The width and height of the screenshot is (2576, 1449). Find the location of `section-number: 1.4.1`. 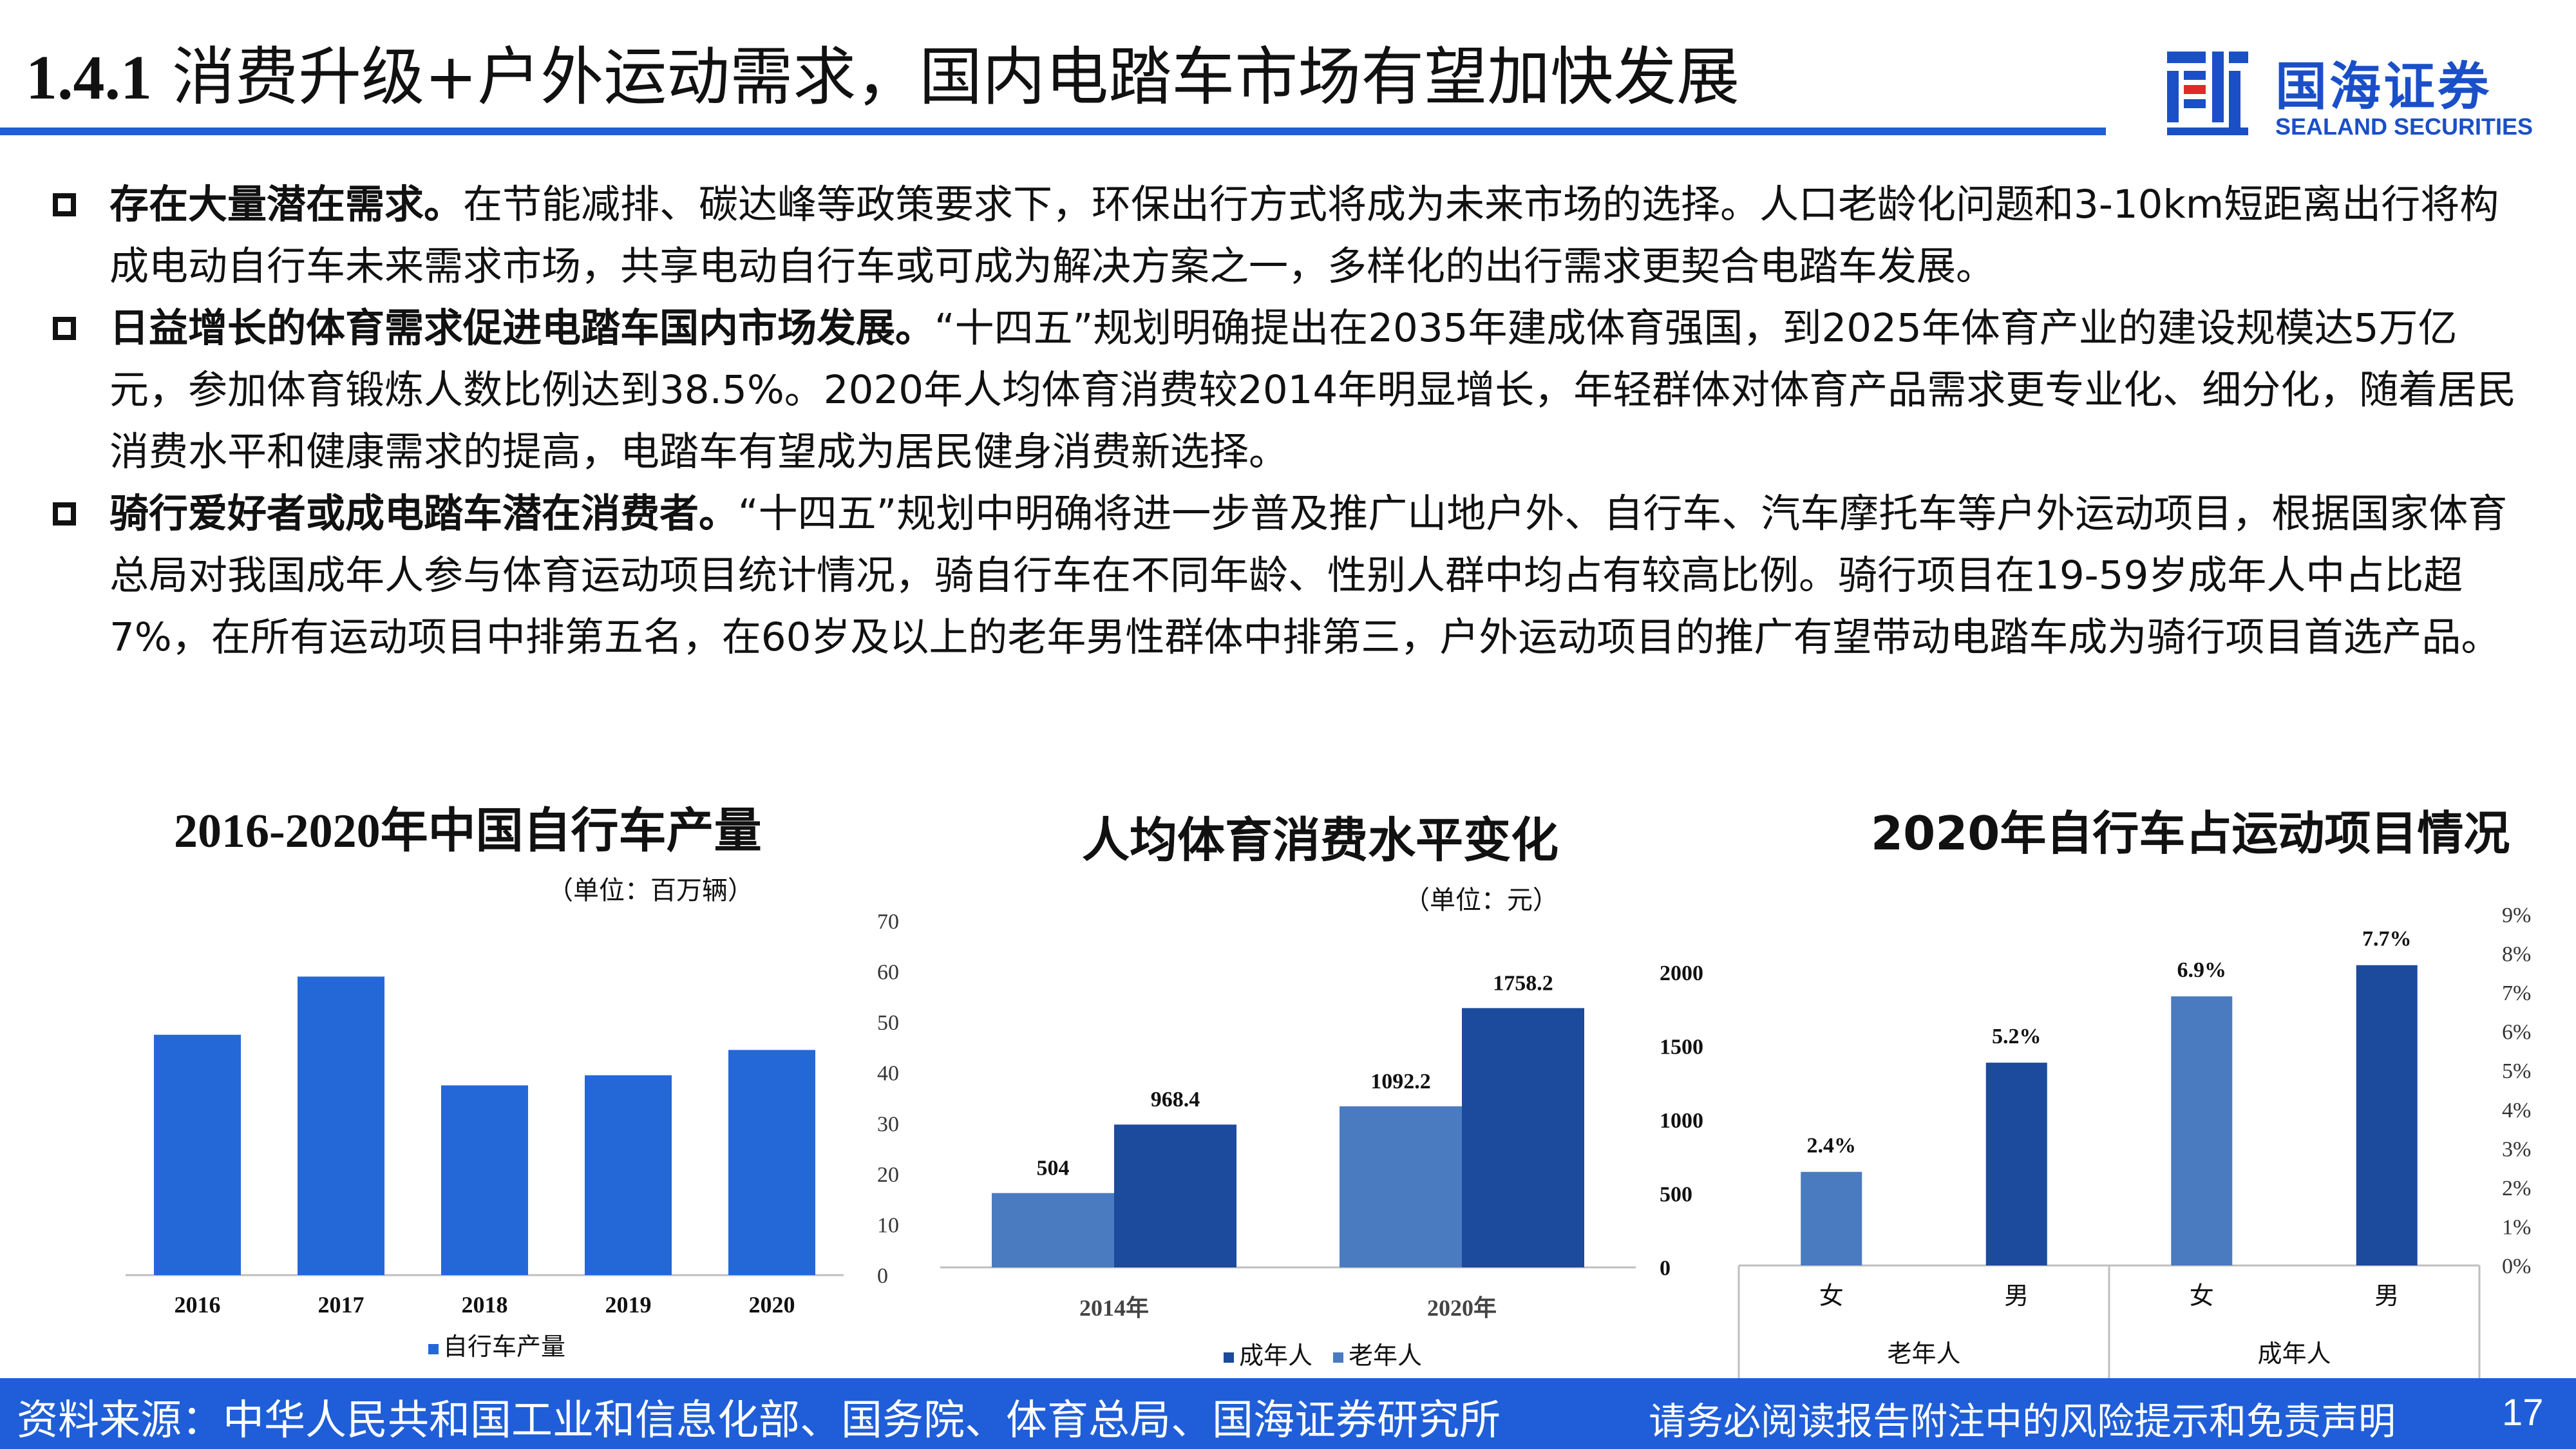

section-number: 1.4.1 is located at coordinates (89, 78).